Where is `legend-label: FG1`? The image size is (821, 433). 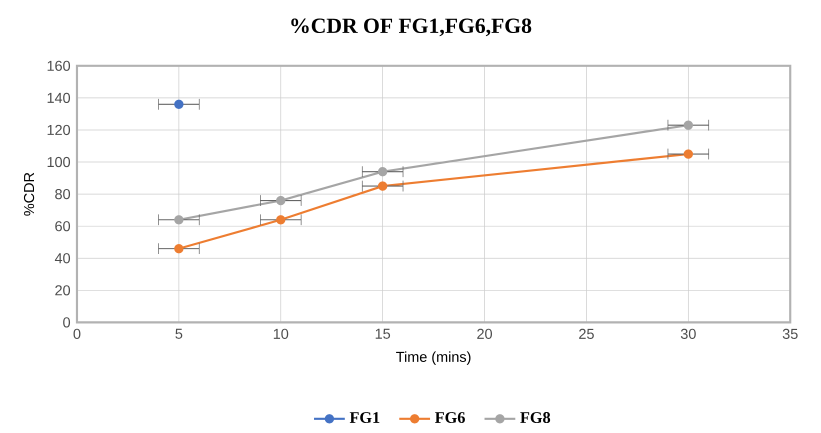
legend-label: FG1 is located at coordinates (365, 418).